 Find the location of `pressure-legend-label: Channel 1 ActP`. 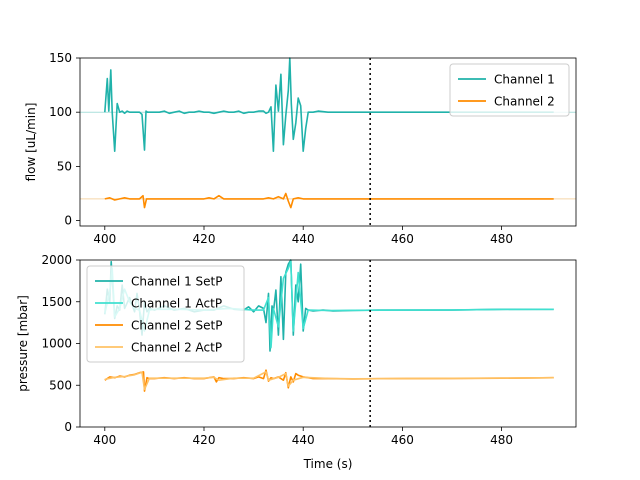

pressure-legend-label: Channel 1 ActP is located at coordinates (176, 304).